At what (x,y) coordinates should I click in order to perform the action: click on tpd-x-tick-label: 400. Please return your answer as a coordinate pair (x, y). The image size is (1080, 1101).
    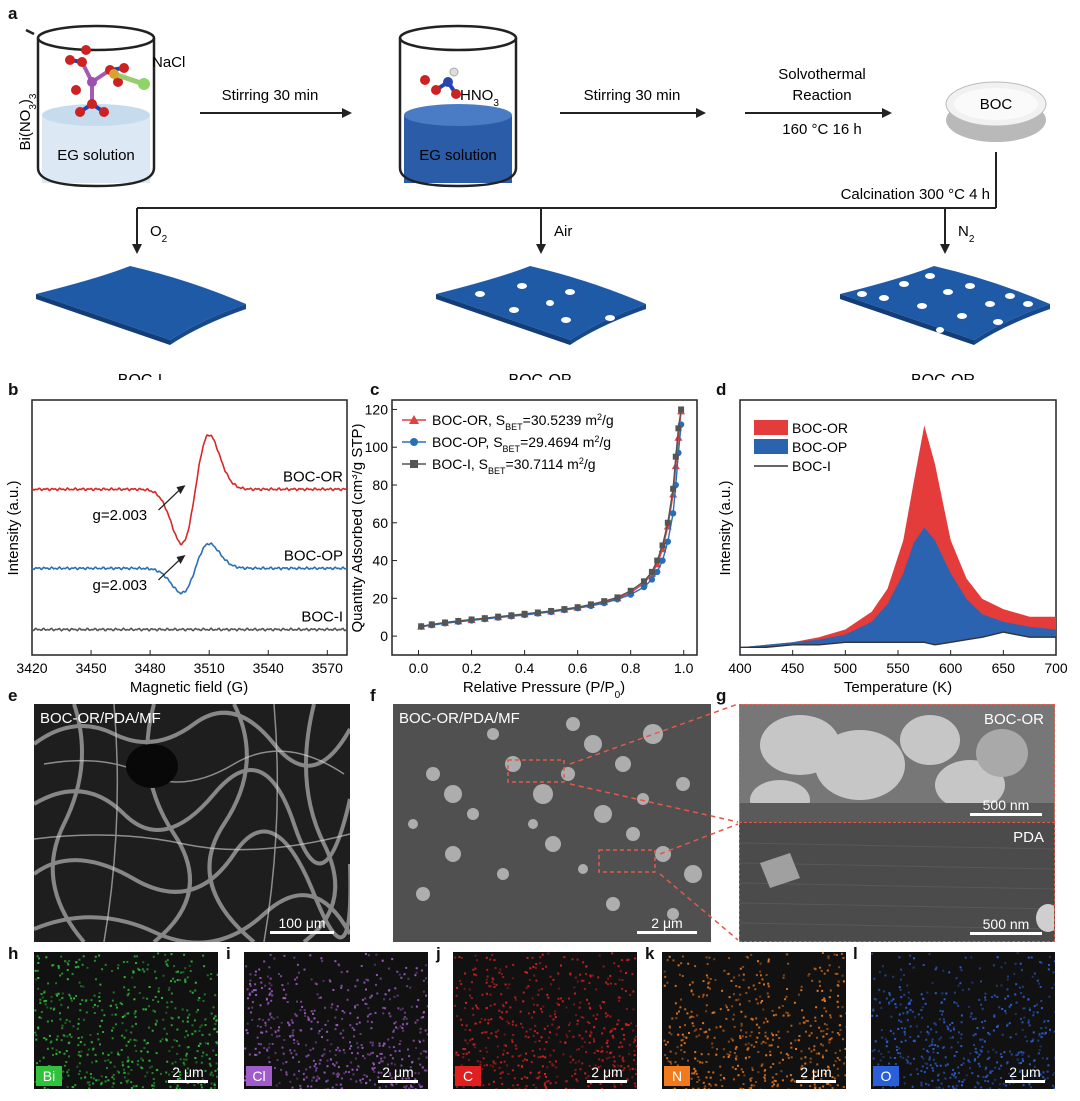
    Looking at the image, I should click on (740, 668).